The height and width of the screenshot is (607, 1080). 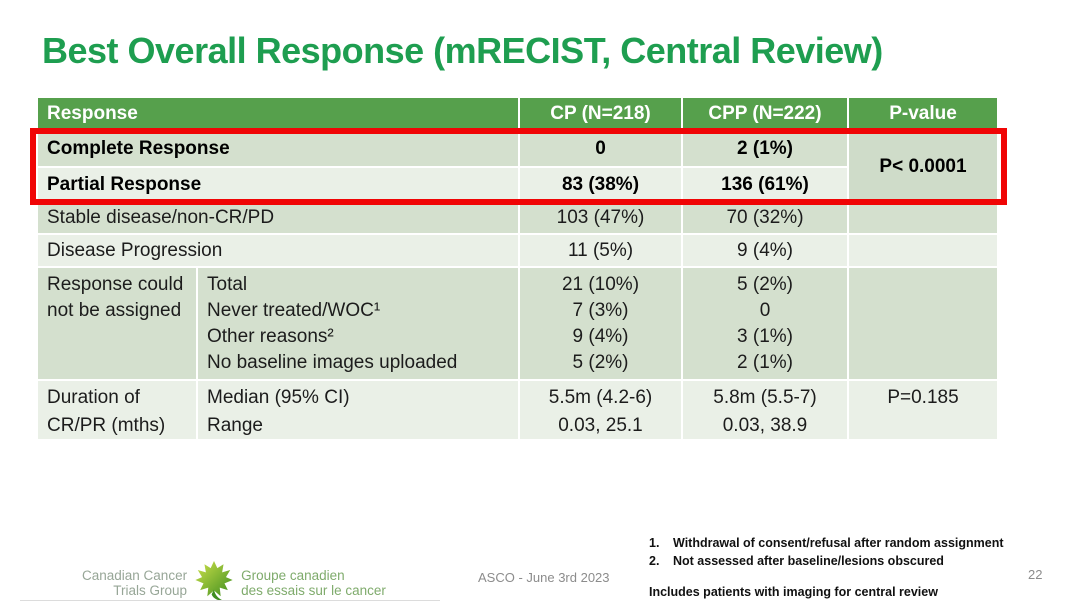 What do you see at coordinates (358, 410) in the screenshot?
I see `row-duration-sublabels: Median (95% CI) Range` at bounding box center [358, 410].